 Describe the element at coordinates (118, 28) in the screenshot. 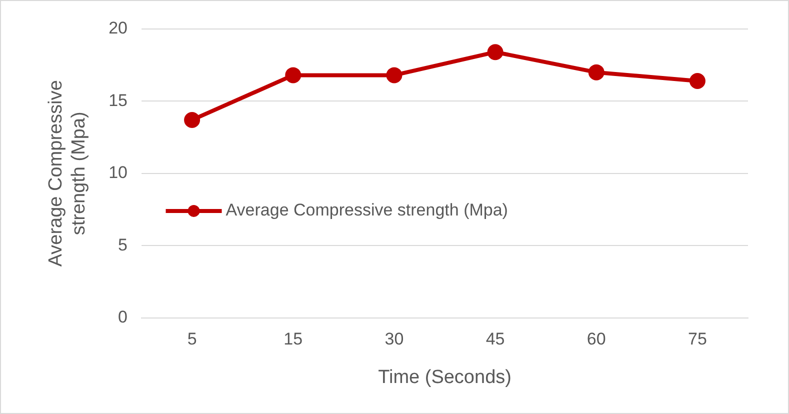

I see `y-tick-label: 20` at that location.